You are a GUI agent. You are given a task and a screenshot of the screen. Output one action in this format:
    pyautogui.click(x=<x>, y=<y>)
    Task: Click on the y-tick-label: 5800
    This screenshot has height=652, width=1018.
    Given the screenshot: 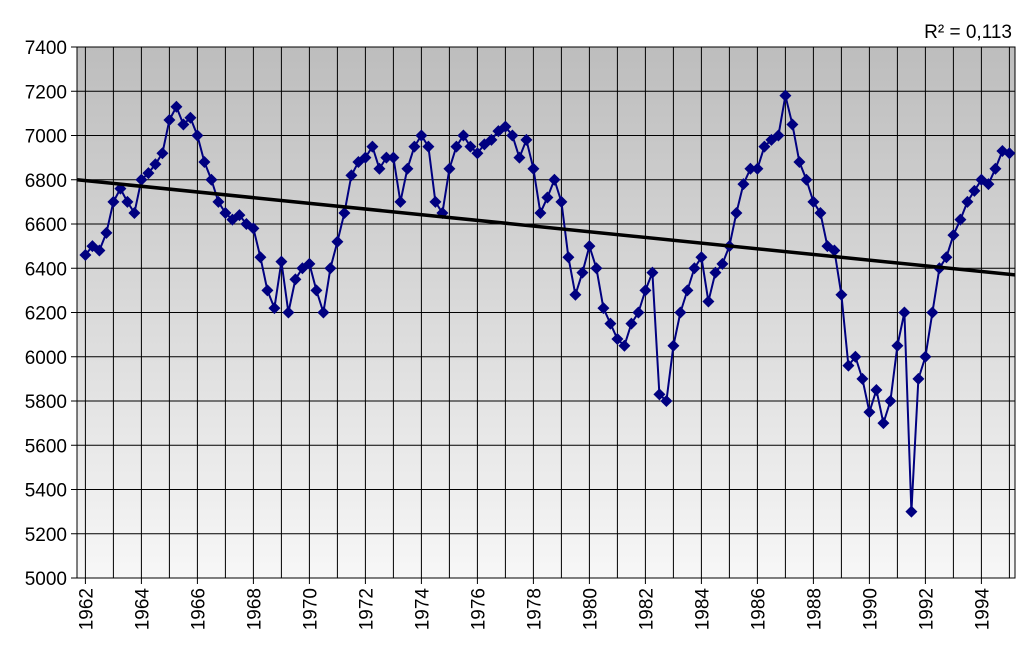 What is the action you would take?
    pyautogui.click(x=46, y=402)
    